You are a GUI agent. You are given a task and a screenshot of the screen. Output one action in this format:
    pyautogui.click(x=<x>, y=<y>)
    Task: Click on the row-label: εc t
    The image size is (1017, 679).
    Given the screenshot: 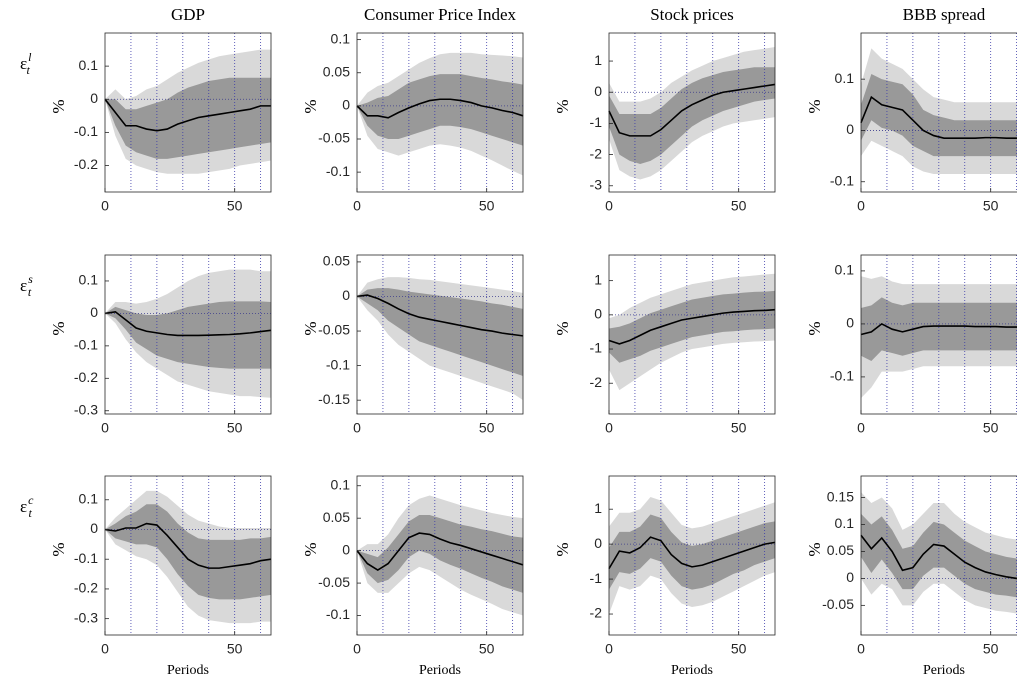 What is the action you would take?
    pyautogui.click(x=27, y=506)
    